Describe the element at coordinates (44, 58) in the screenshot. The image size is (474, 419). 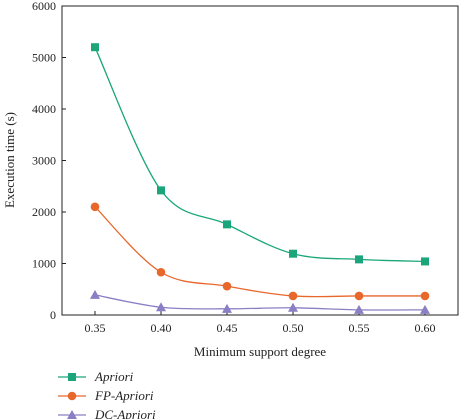
I see `y-tick-label: 5000` at that location.